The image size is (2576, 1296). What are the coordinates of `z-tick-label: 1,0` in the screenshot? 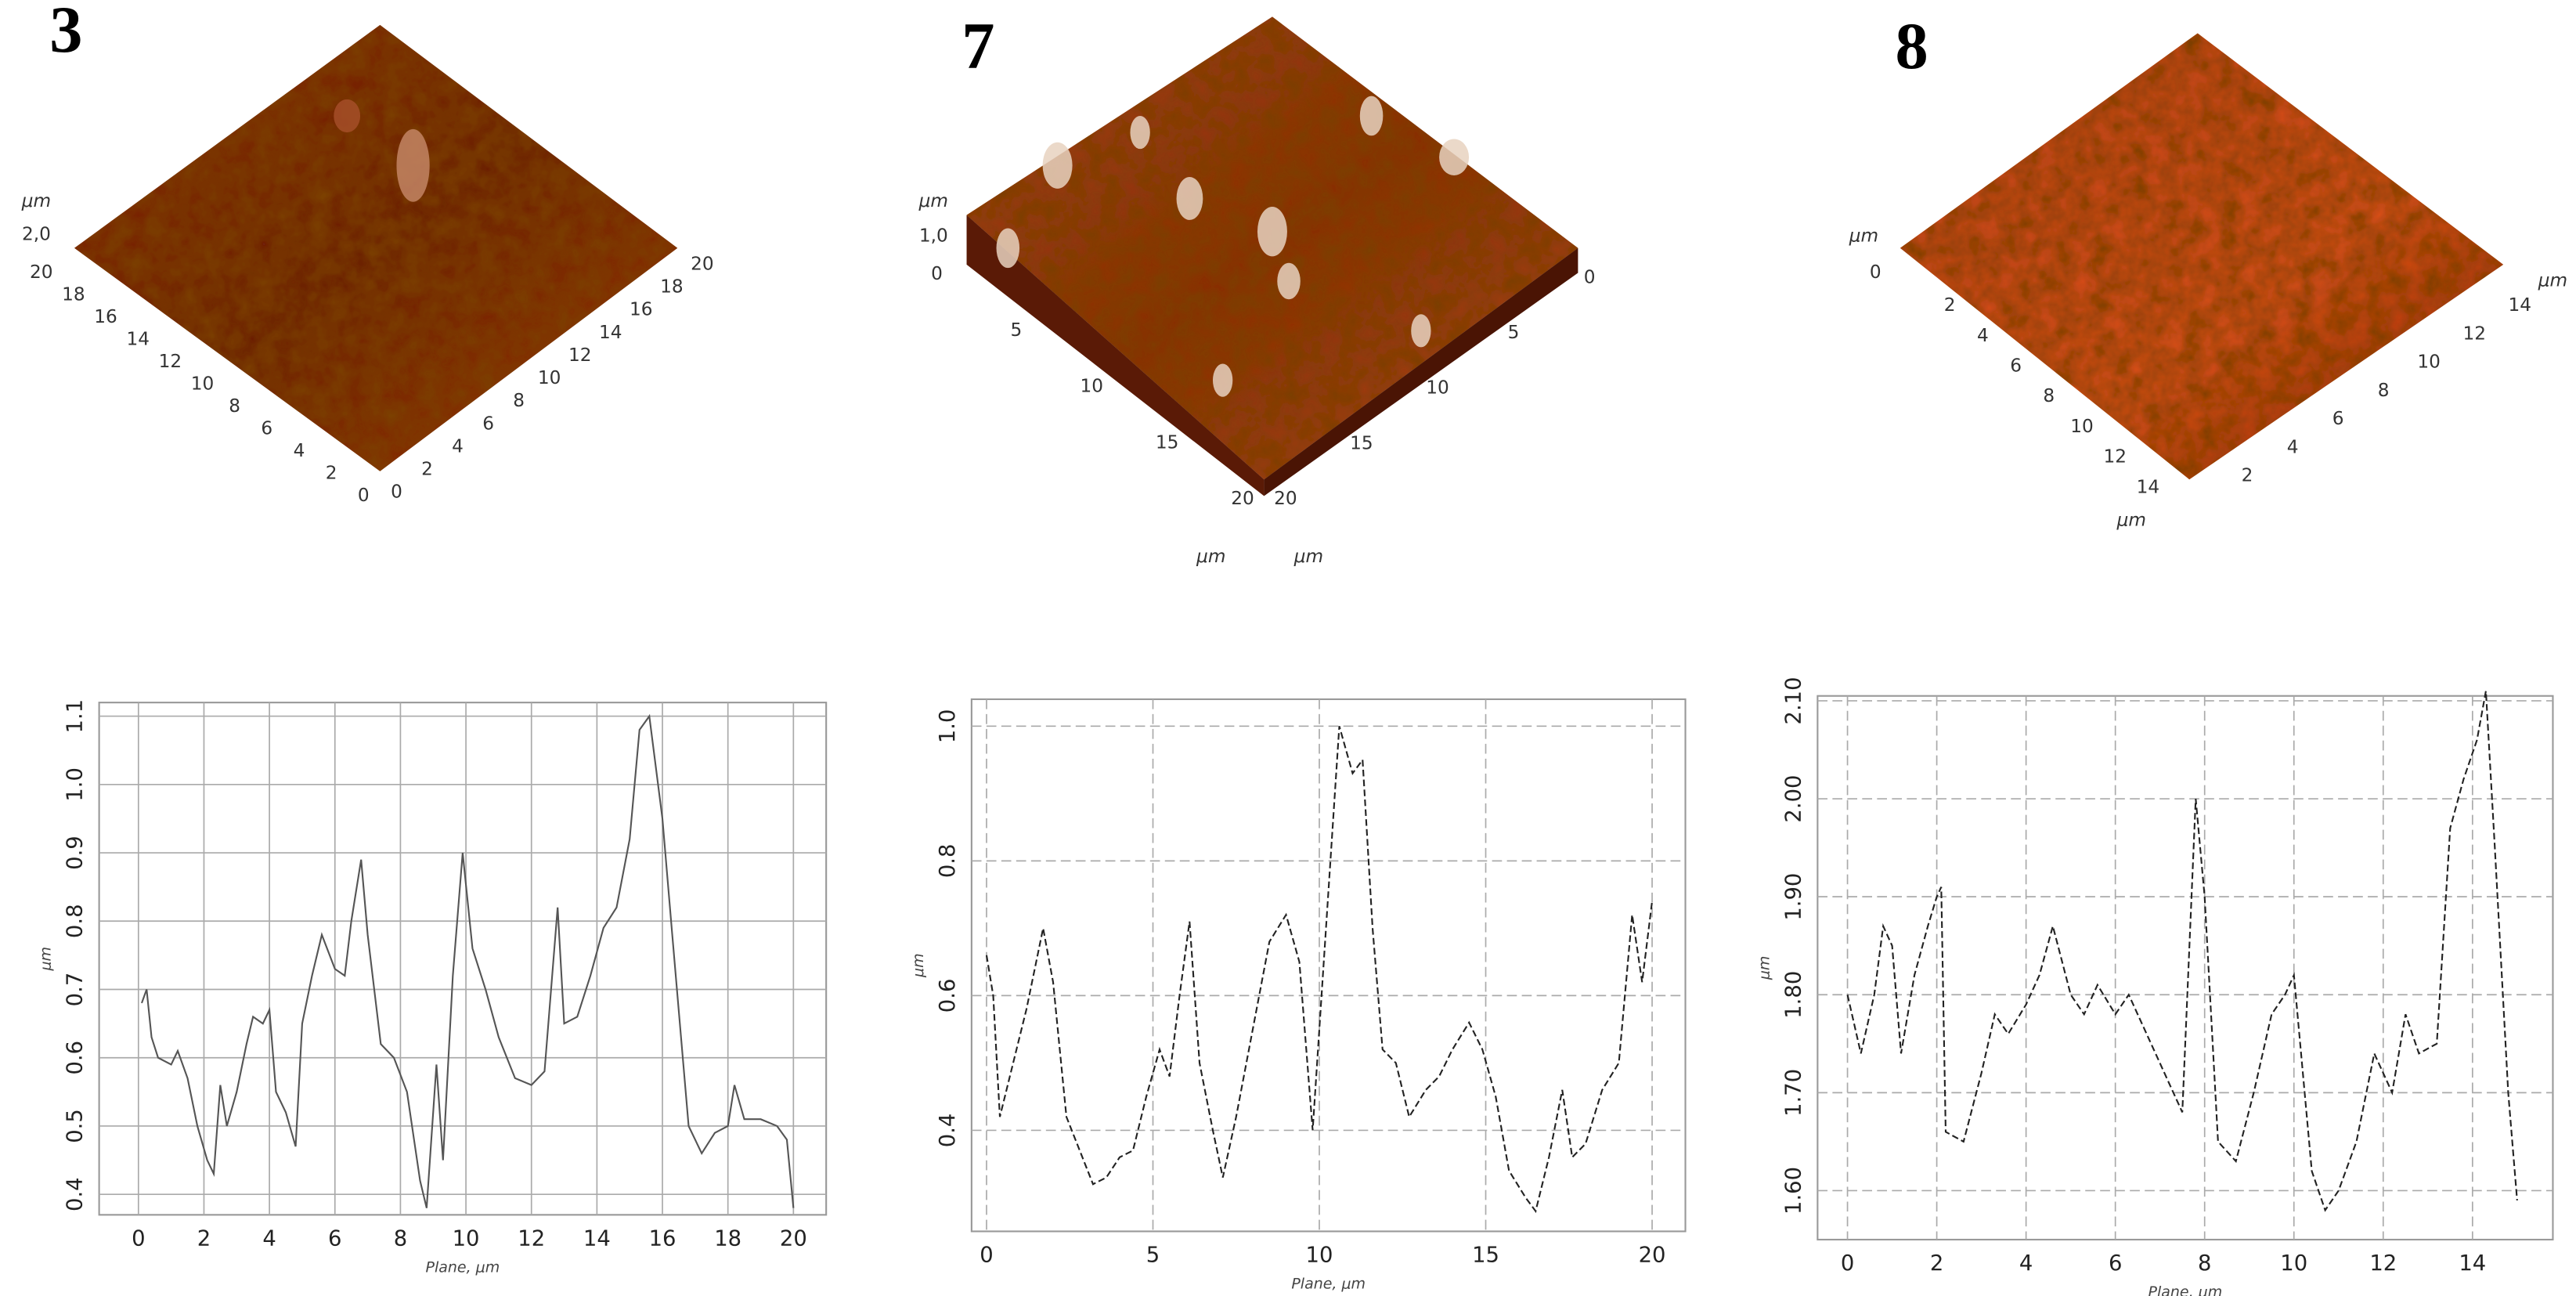 It's located at (933, 236).